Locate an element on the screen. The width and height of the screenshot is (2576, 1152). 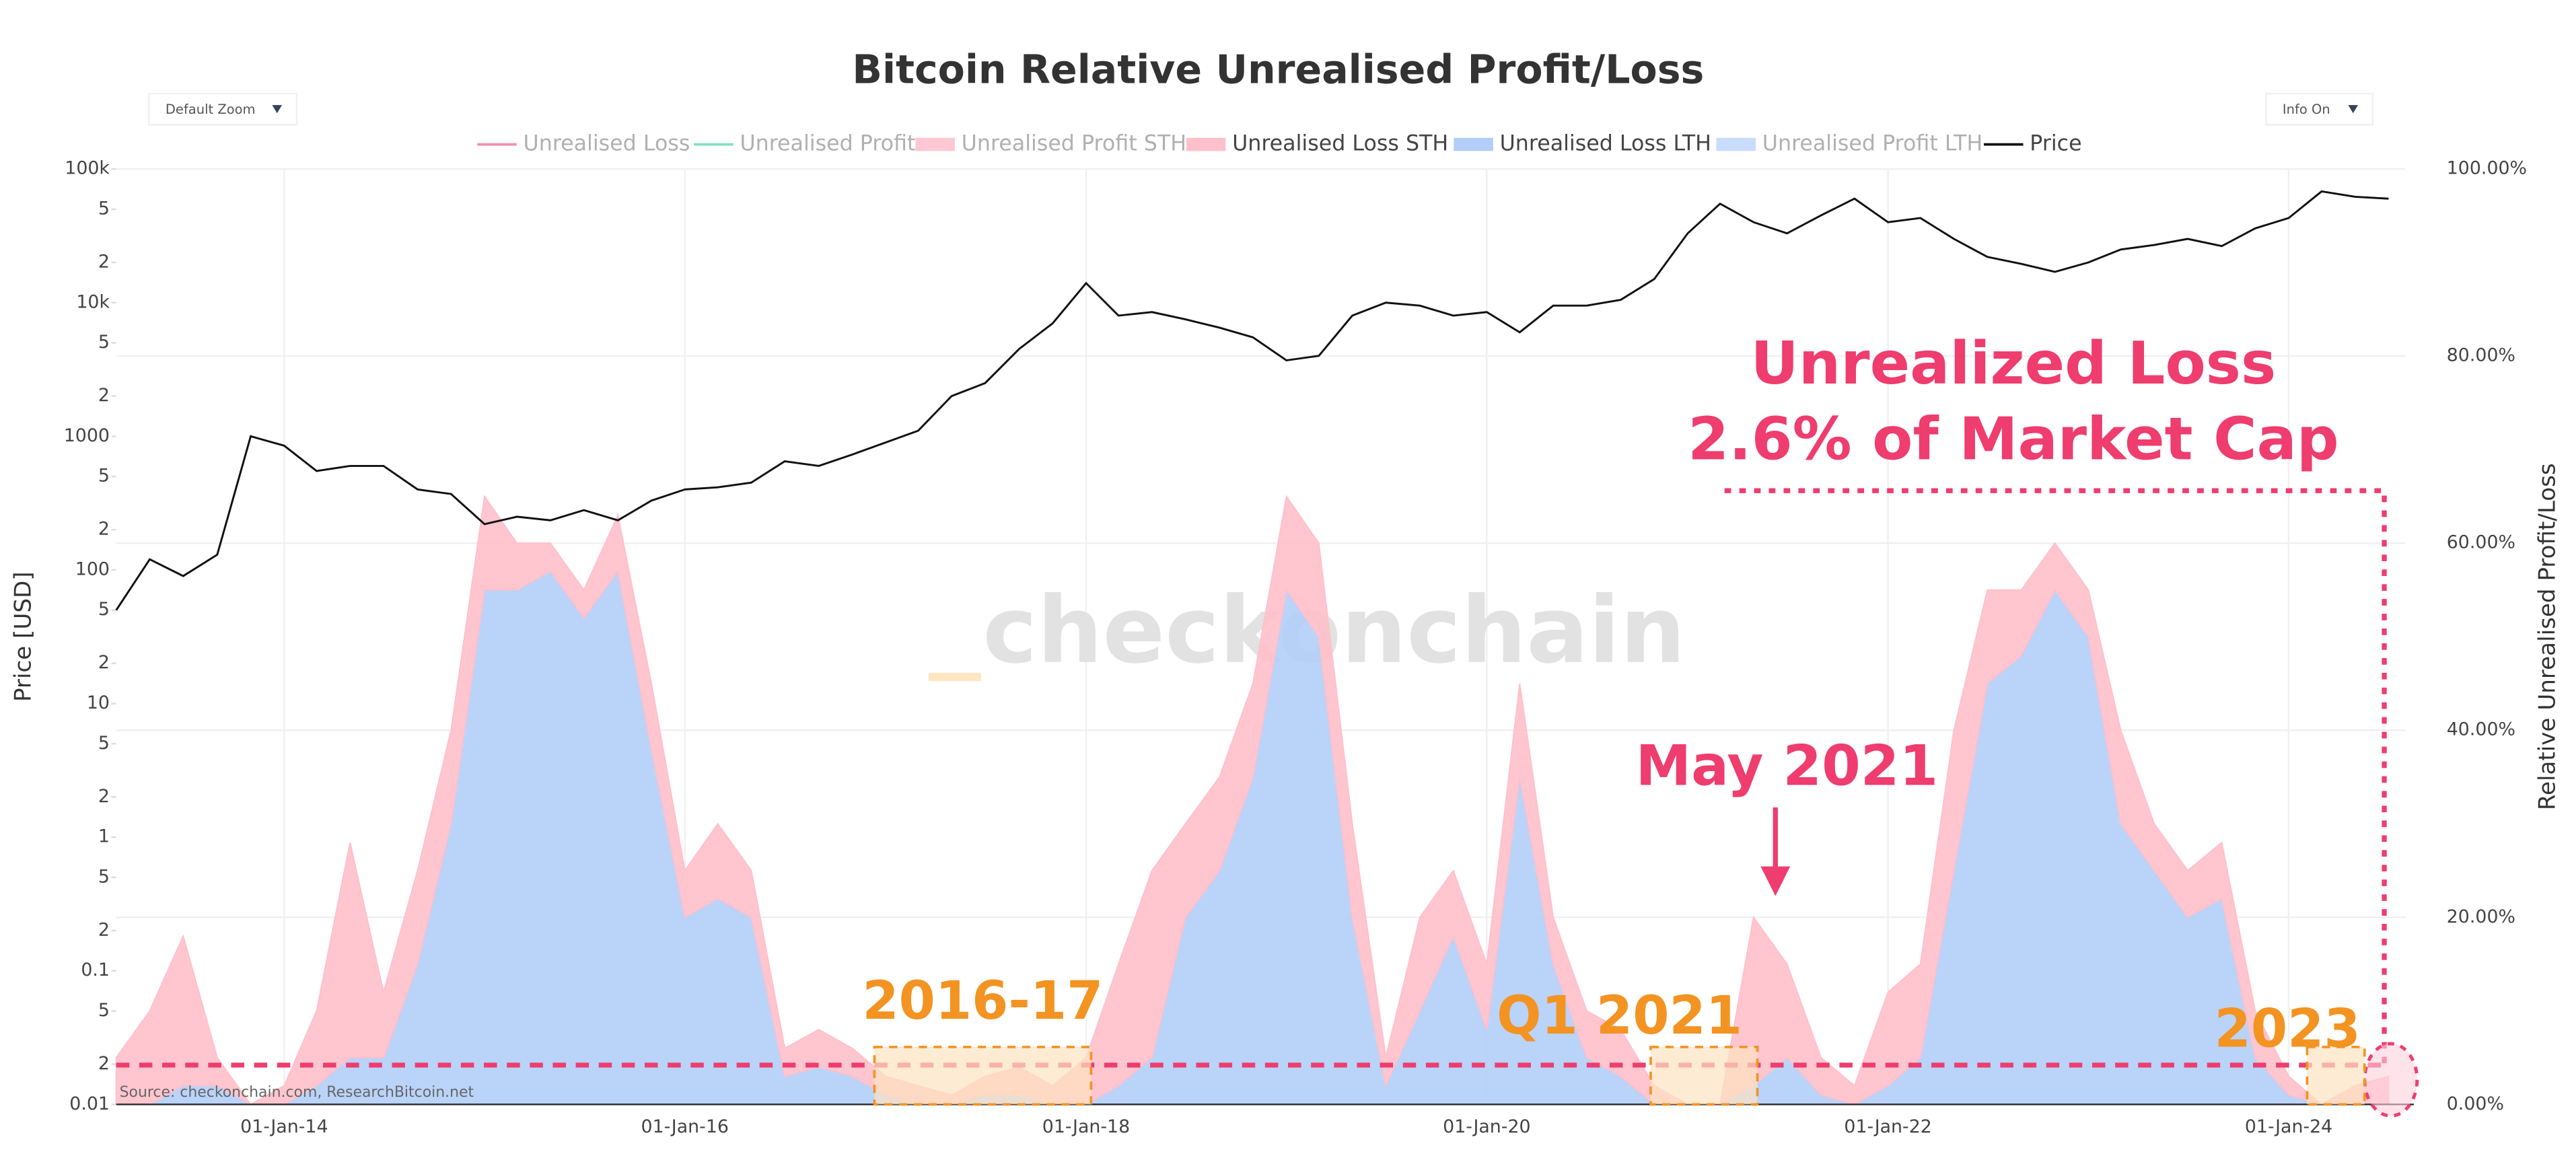
dropdown-label: Info On is located at coordinates (2306, 109).